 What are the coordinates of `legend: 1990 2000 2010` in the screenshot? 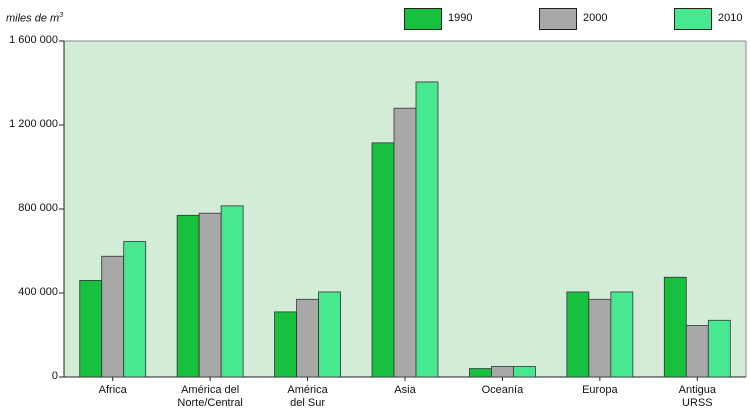 It's located at (375, 20).